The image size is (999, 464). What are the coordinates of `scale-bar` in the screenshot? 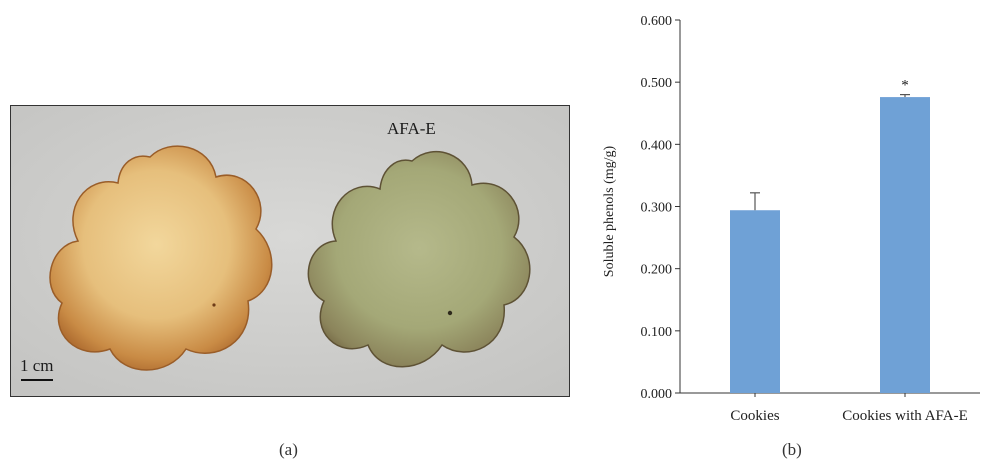 It's located at (37, 380).